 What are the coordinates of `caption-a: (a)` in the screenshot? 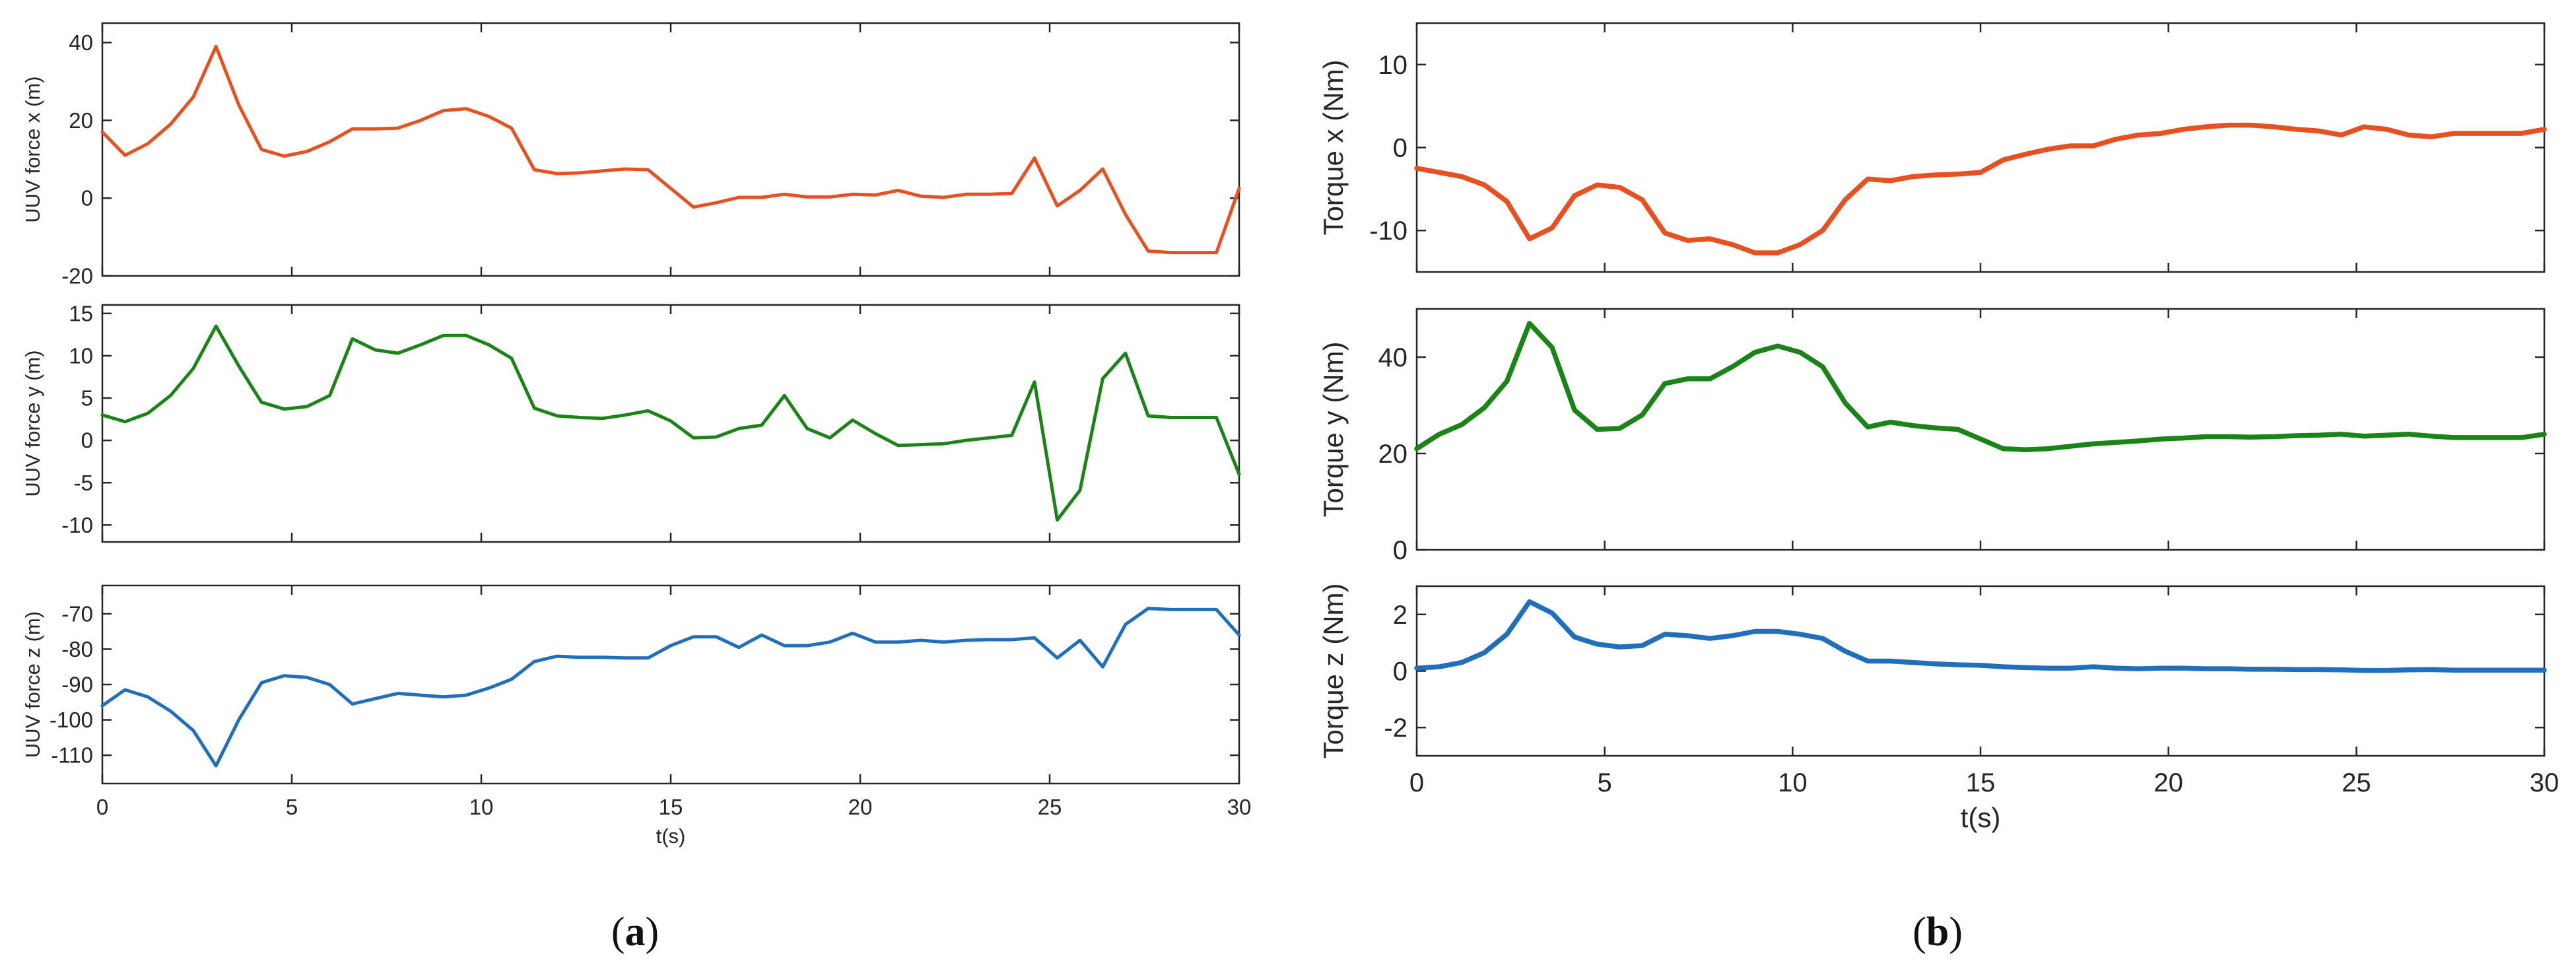 It's located at (635, 932).